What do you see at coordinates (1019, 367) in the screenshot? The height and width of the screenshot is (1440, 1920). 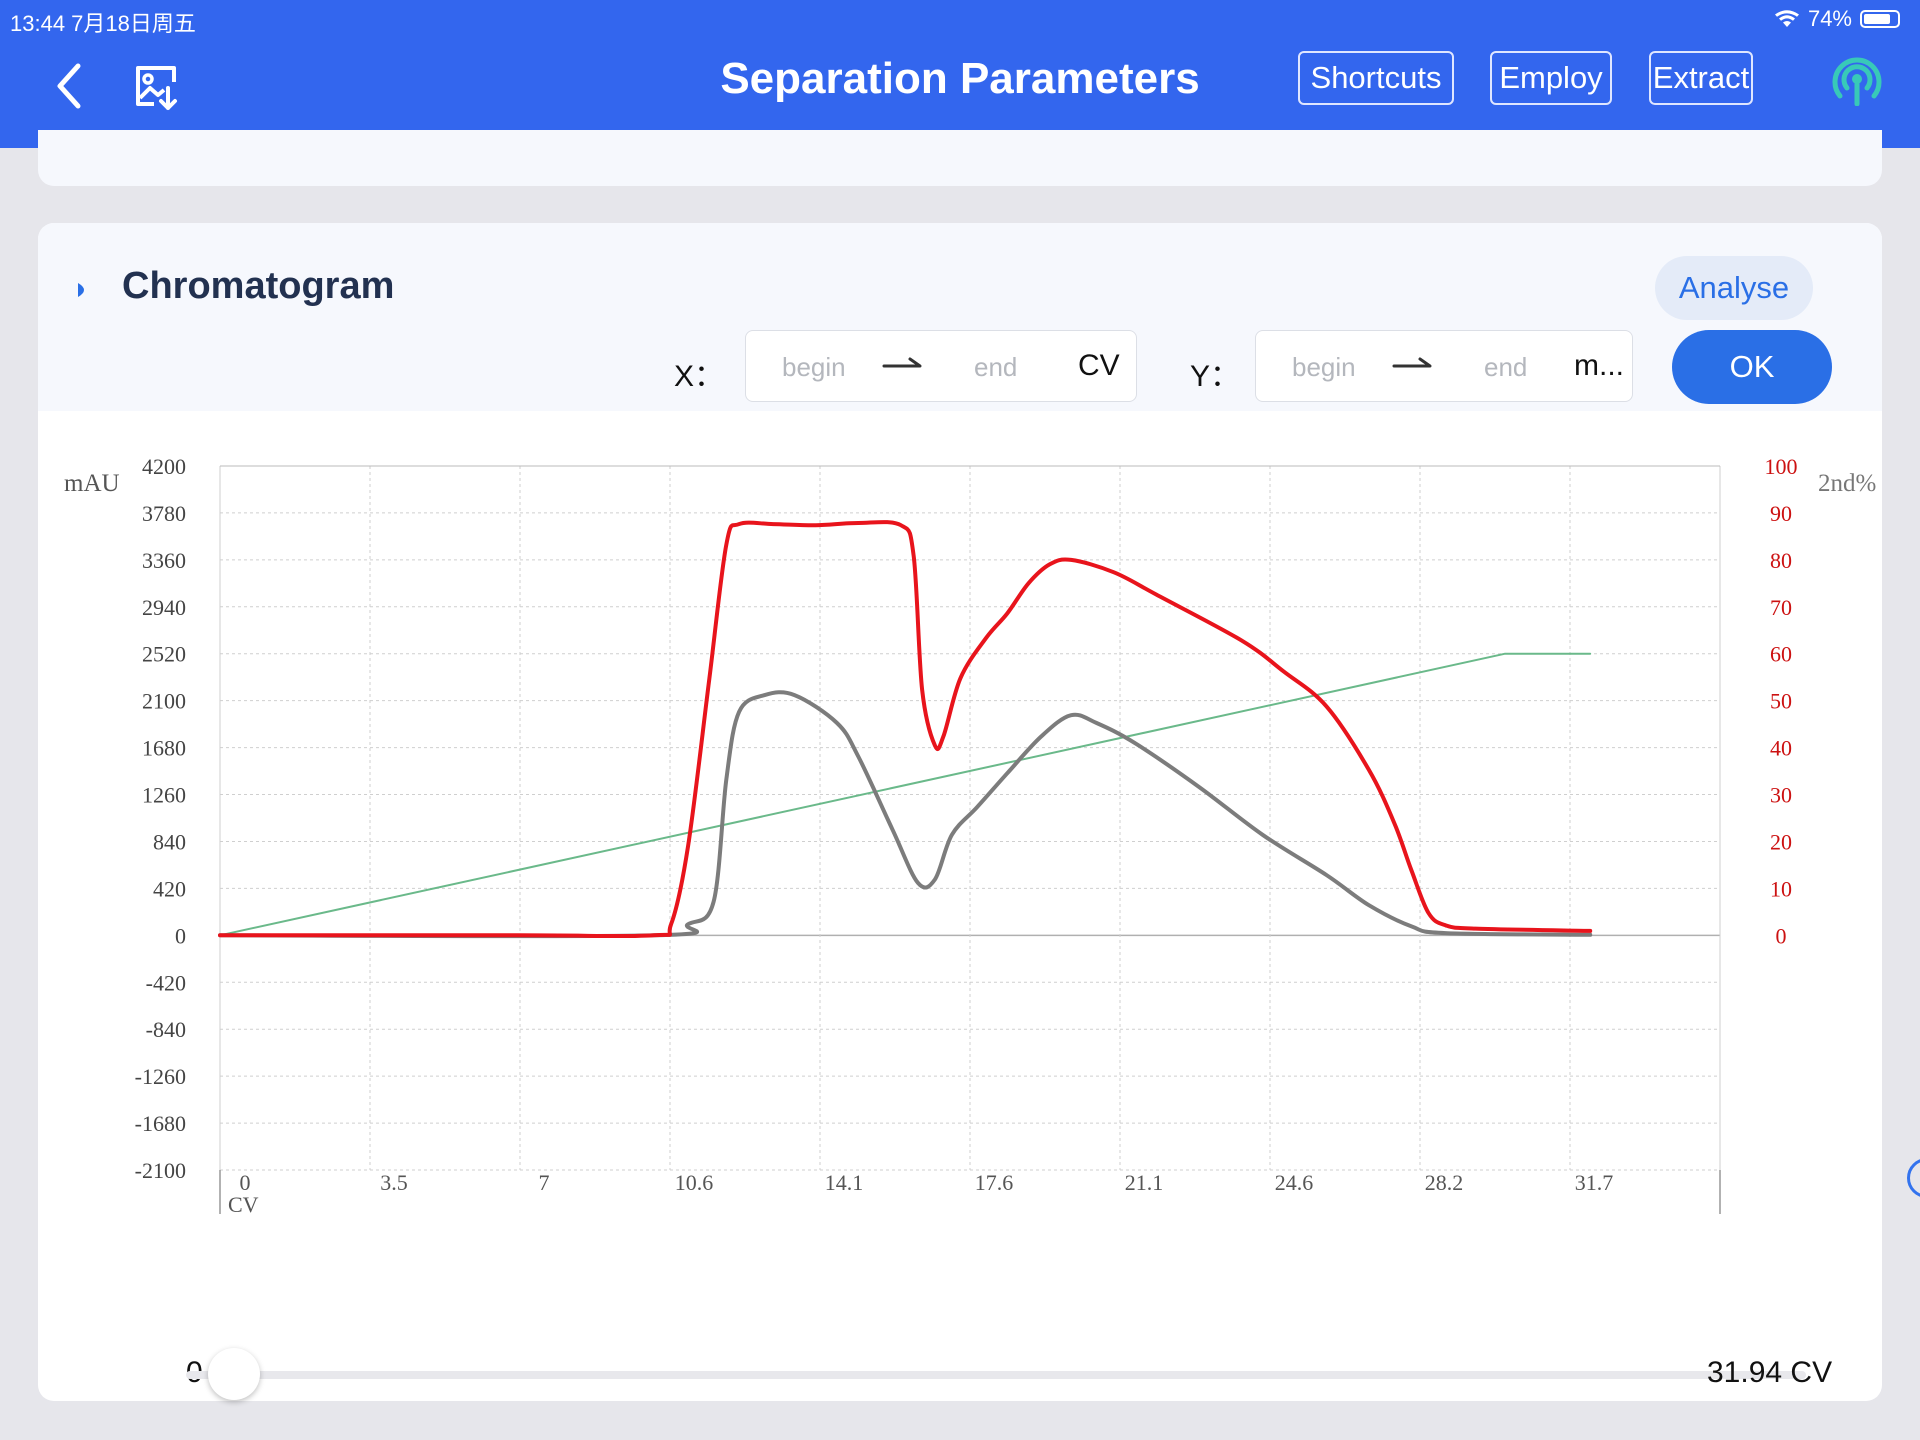 I see `x-end-input` at bounding box center [1019, 367].